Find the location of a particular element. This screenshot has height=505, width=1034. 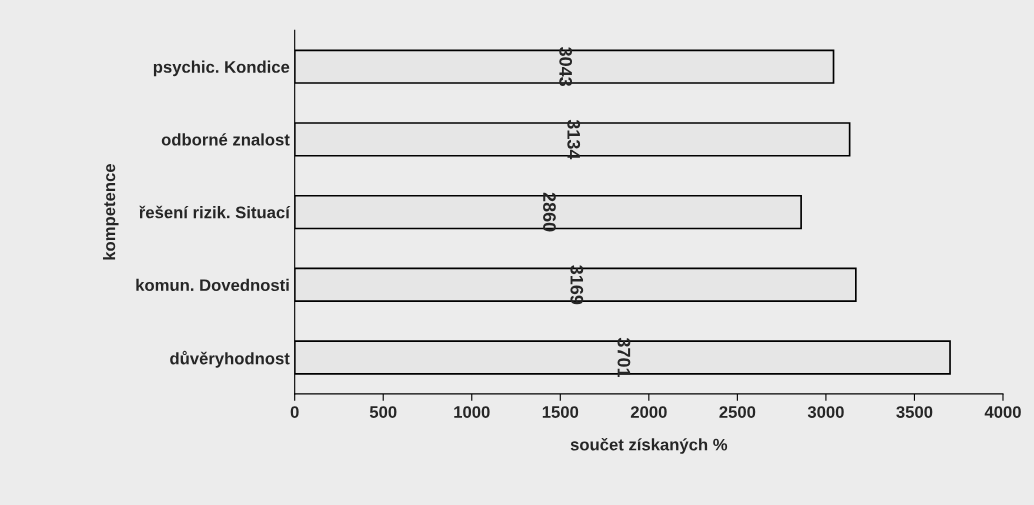

x-tick-label: 4000 is located at coordinates (1002, 412).